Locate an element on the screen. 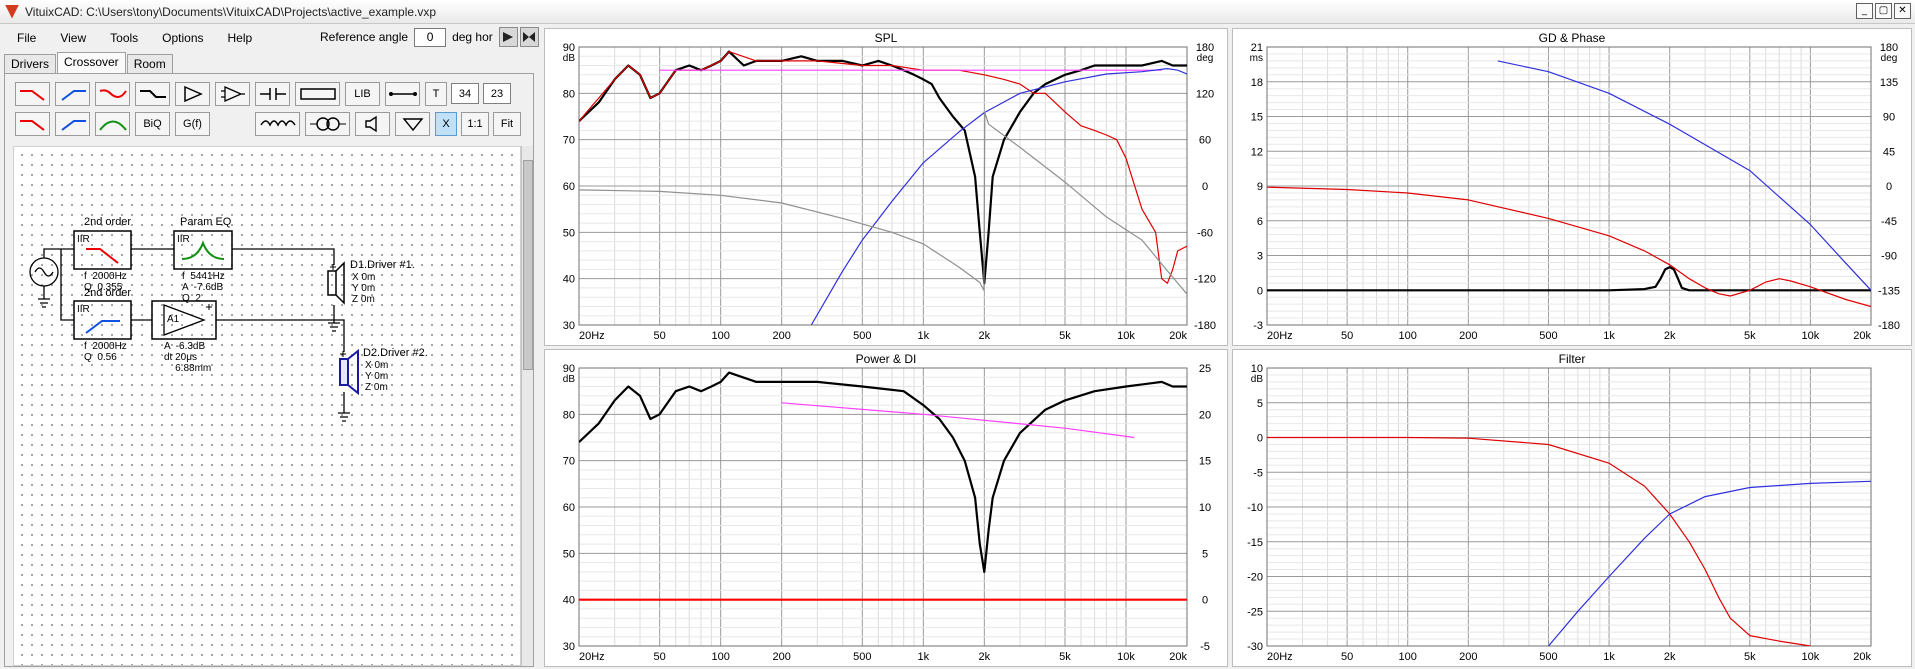  schematic-scrollbar is located at coordinates (527, 406).